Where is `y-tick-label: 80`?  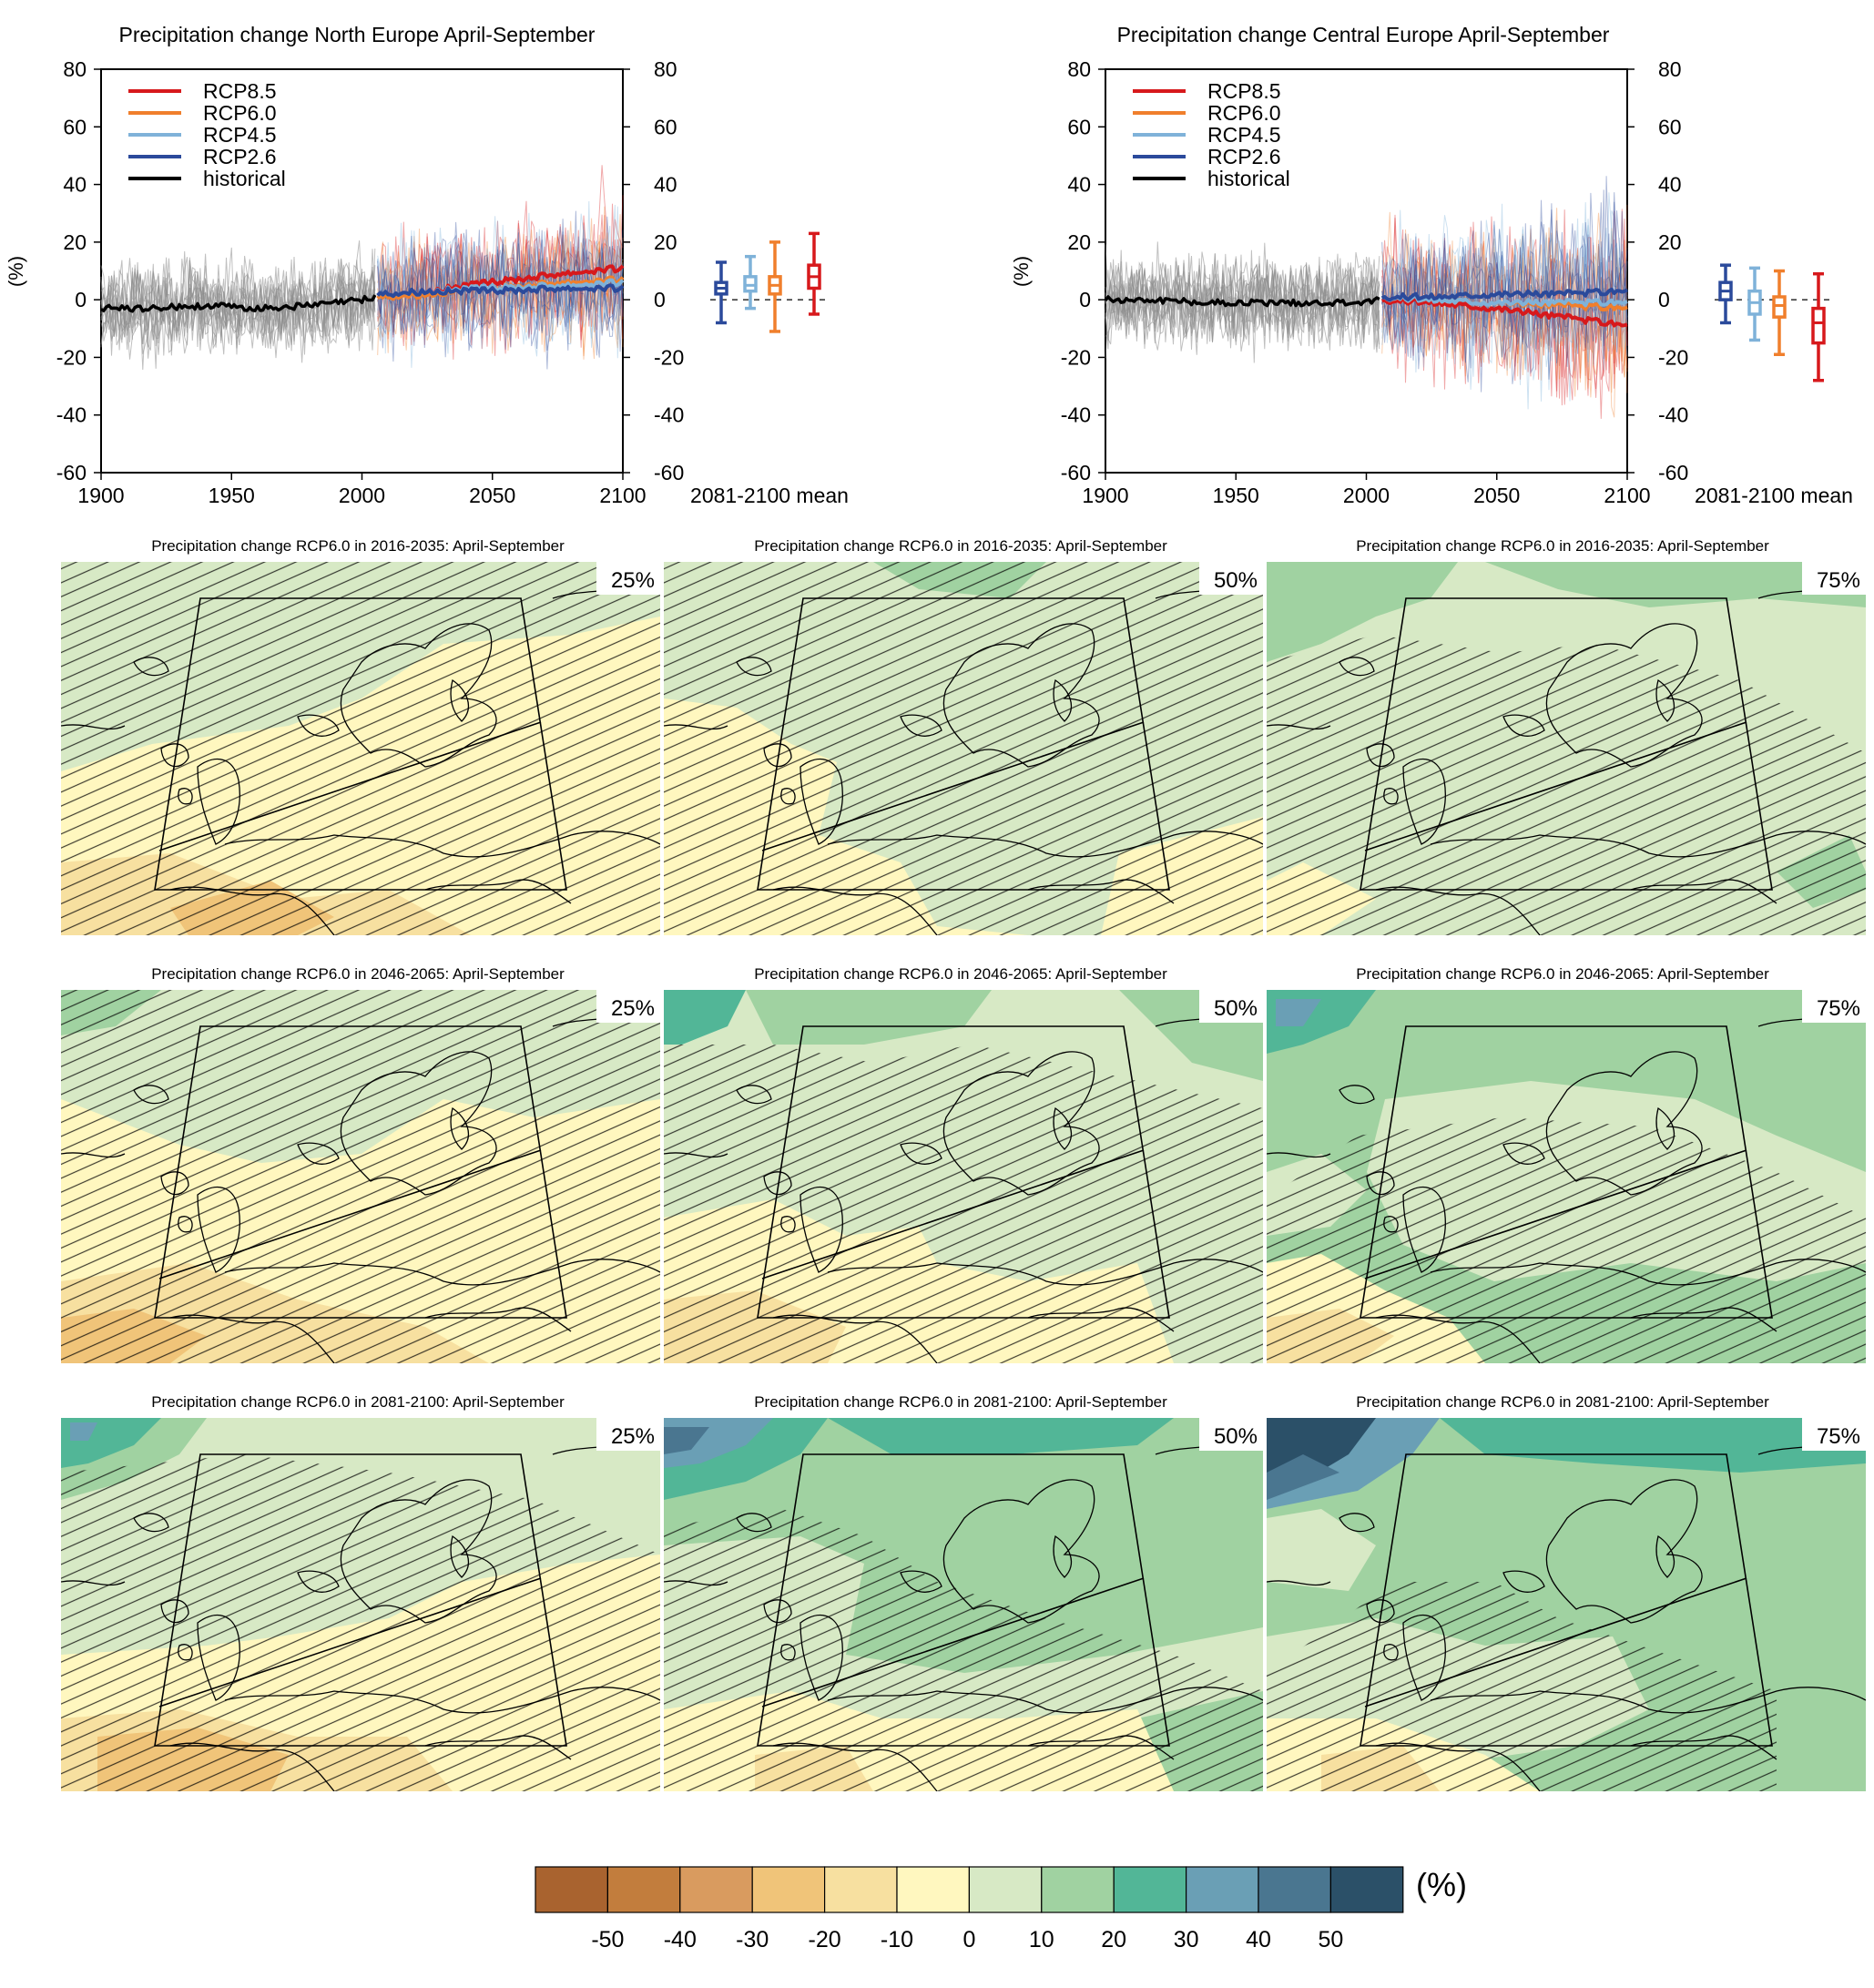 y-tick-label: 80 is located at coordinates (75, 69).